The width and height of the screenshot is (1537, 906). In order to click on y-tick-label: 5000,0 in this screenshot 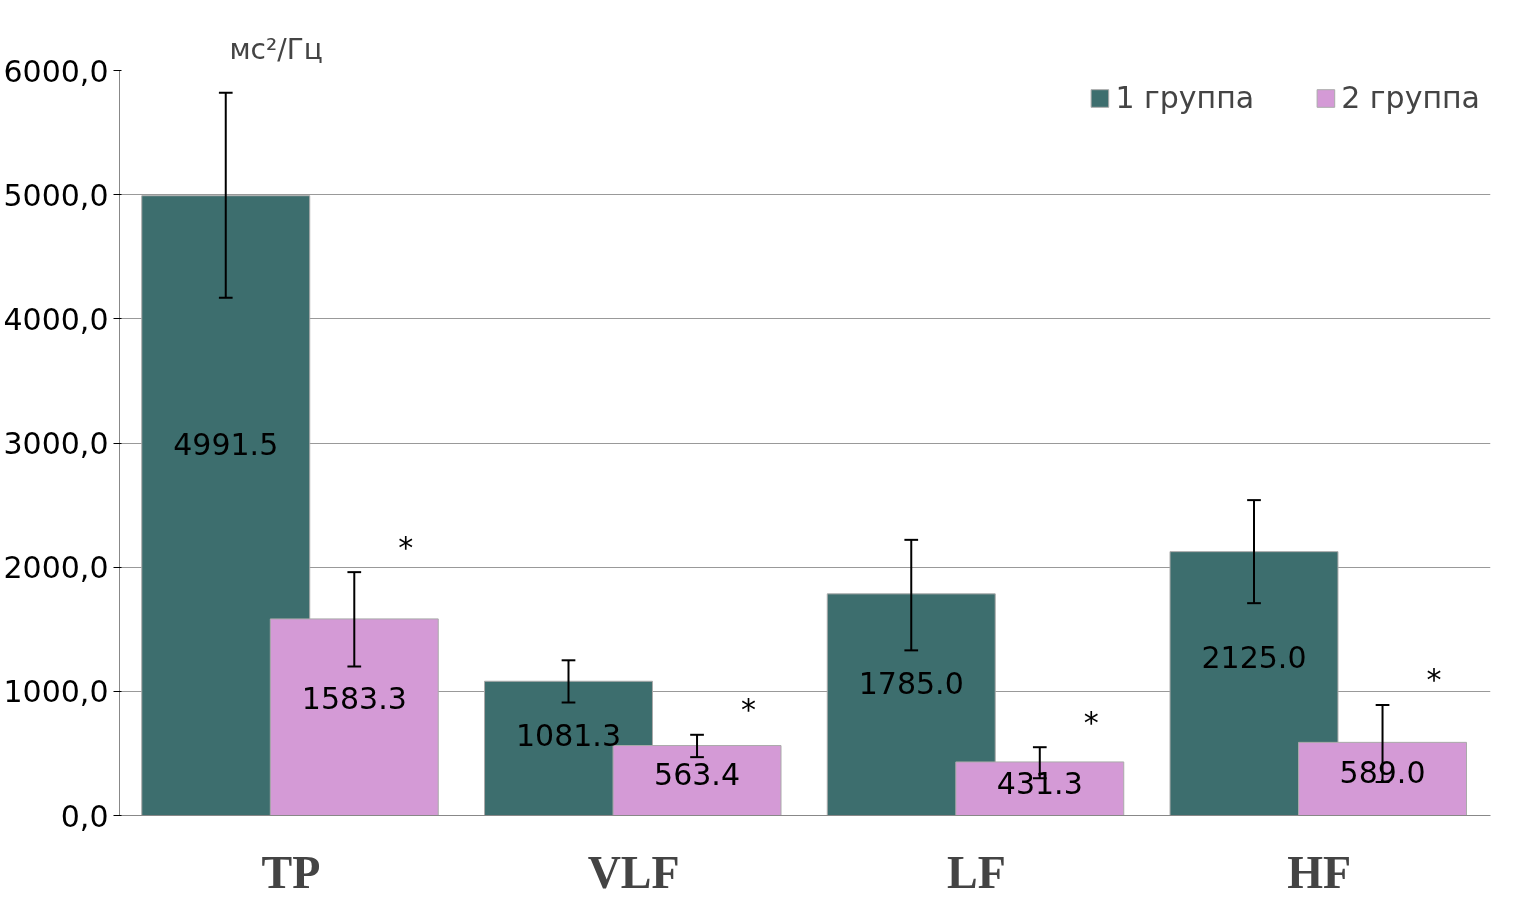, I will do `click(56, 195)`.